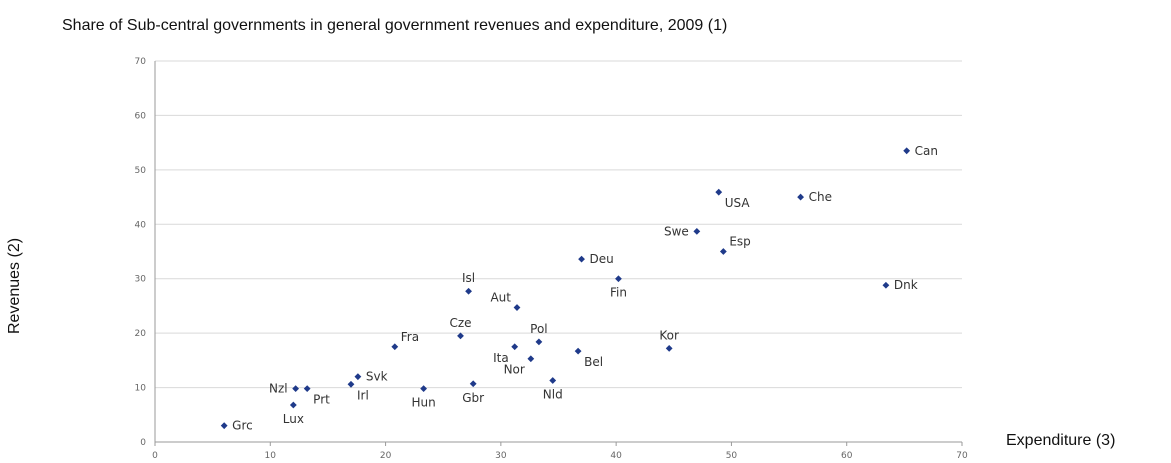 Image resolution: width=1171 pixels, height=463 pixels. I want to click on point-label-deu: Deu, so click(602, 259).